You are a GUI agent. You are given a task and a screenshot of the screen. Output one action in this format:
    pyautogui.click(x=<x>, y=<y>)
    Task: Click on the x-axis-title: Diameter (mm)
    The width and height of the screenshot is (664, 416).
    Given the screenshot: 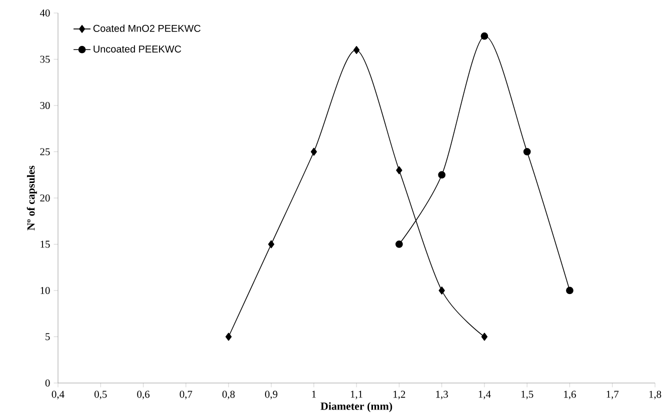 What is the action you would take?
    pyautogui.click(x=356, y=407)
    